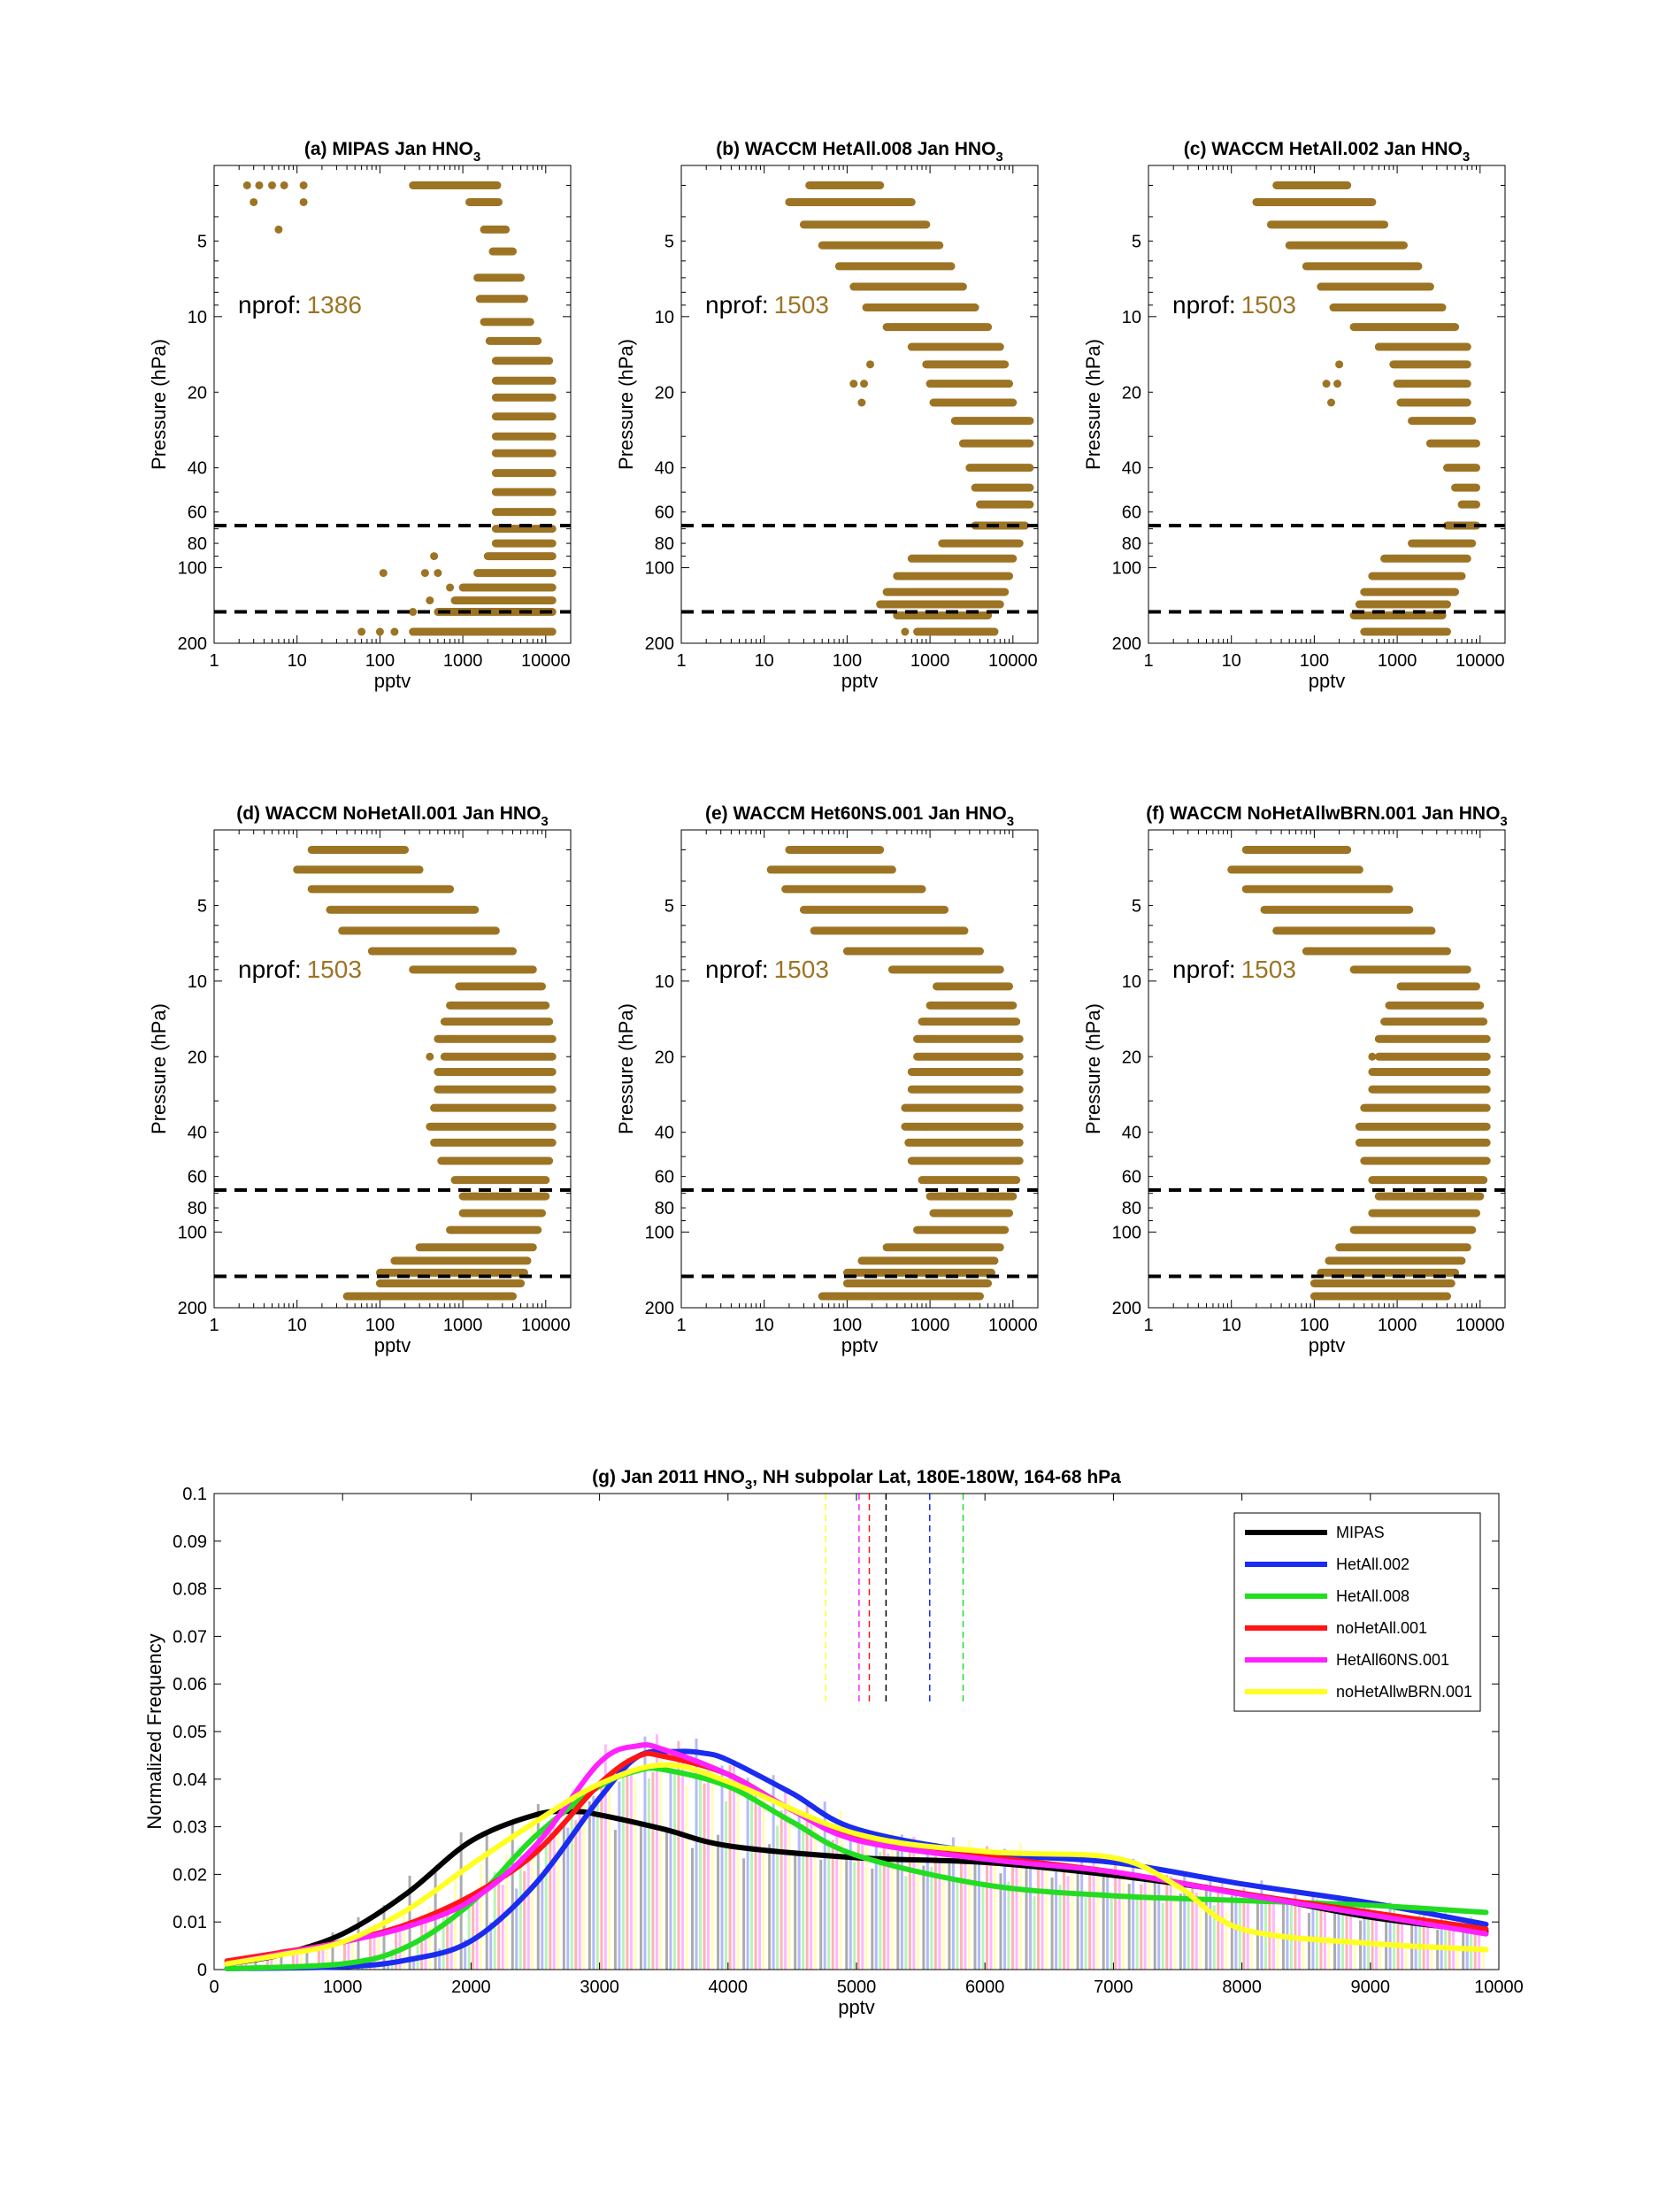  Describe the element at coordinates (335, 305) in the screenshot. I see `nprof-value: 1386` at that location.